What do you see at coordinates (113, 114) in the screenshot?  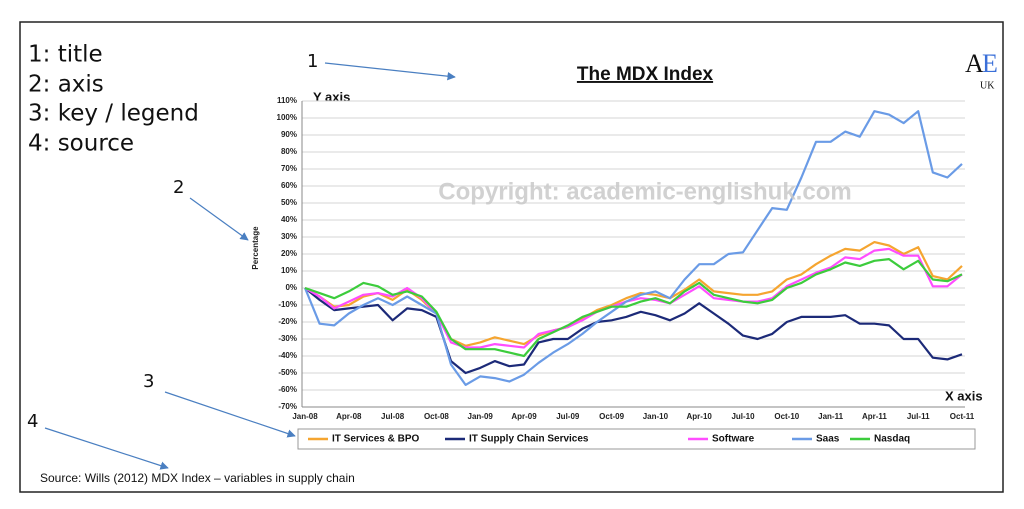 I see `key-note: 3: key / legend` at bounding box center [113, 114].